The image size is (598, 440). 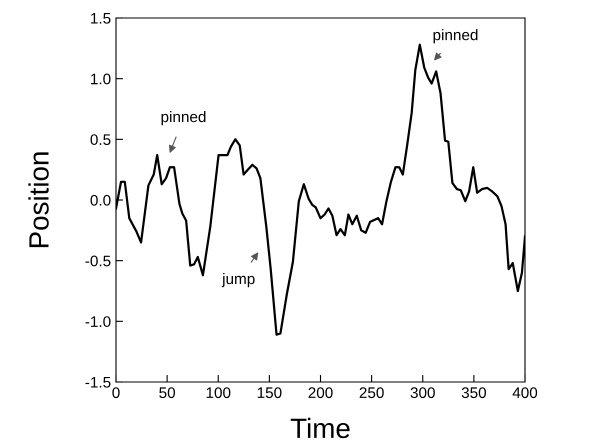 I want to click on x-tick-label: 200, so click(x=320, y=392).